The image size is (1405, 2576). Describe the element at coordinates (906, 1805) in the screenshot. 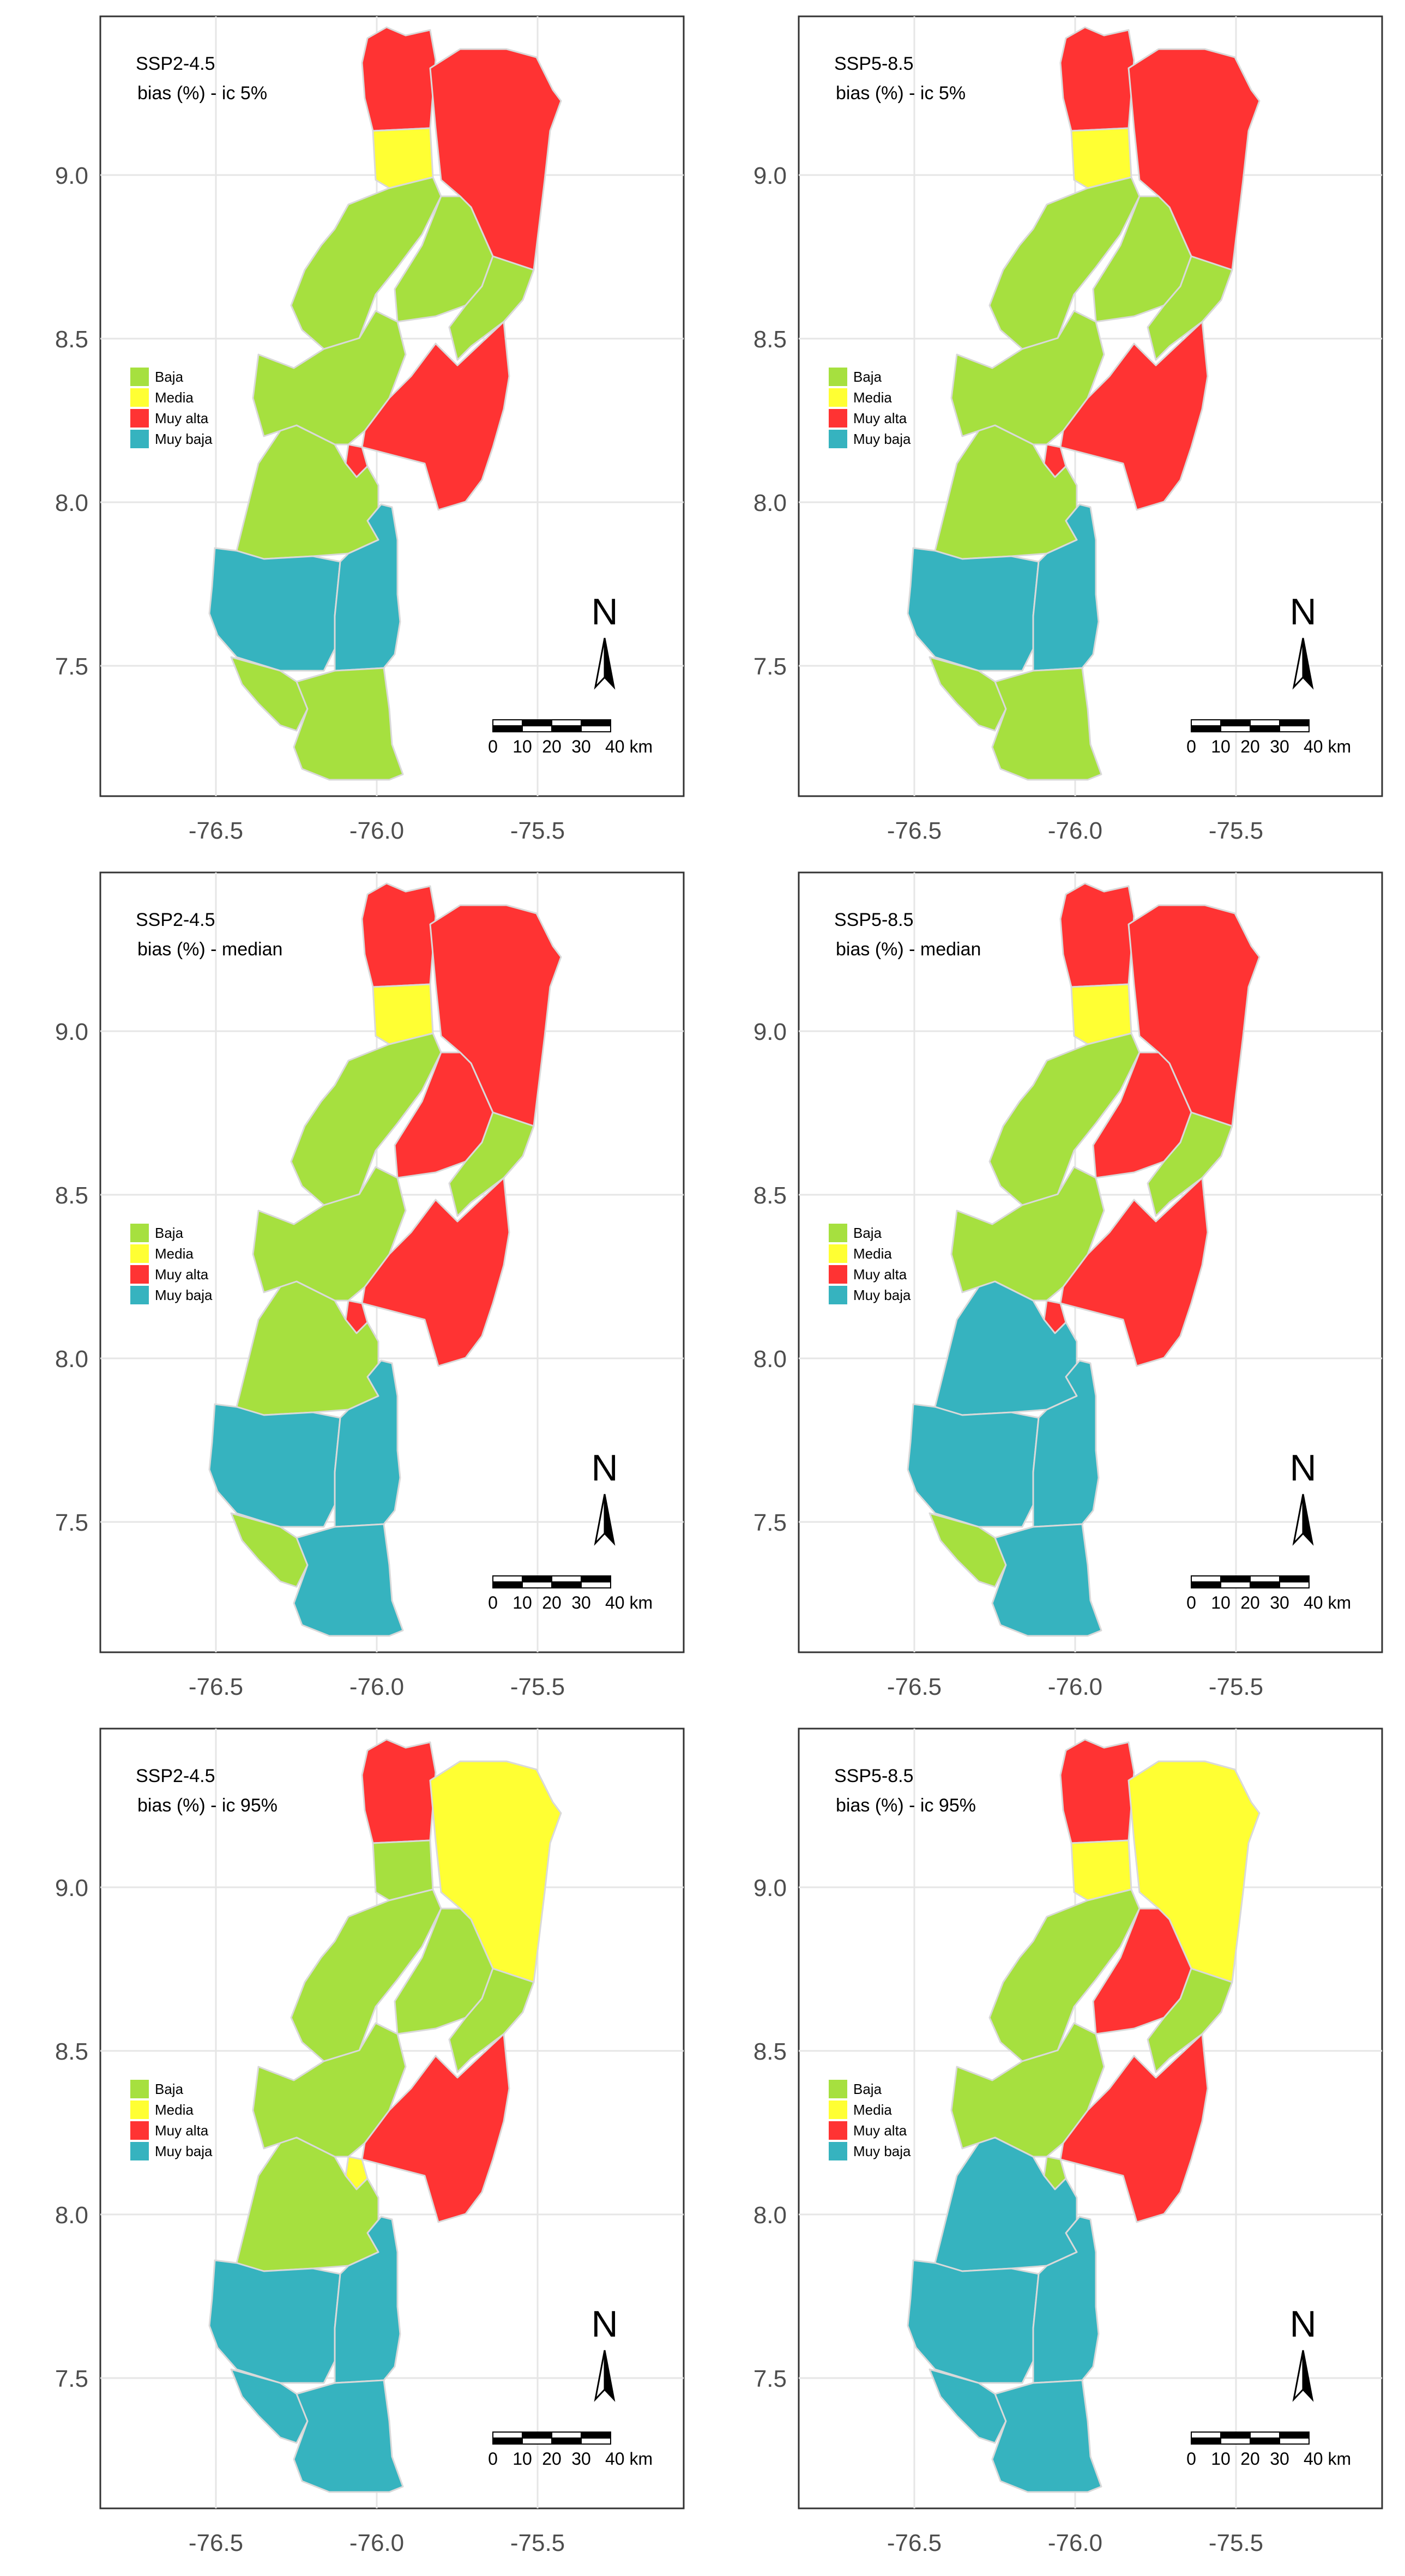

I see `panel-metric-label: bias (%) - ic 95%` at that location.